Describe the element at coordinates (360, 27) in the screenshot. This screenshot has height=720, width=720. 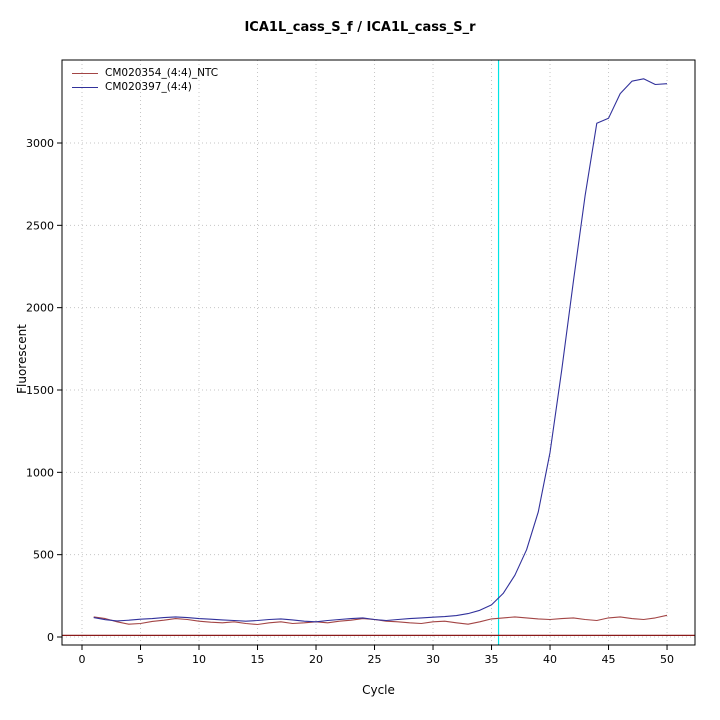
I see `chart-title: ICA1L_cass_S_f / ICA1L_cass_S_r` at that location.